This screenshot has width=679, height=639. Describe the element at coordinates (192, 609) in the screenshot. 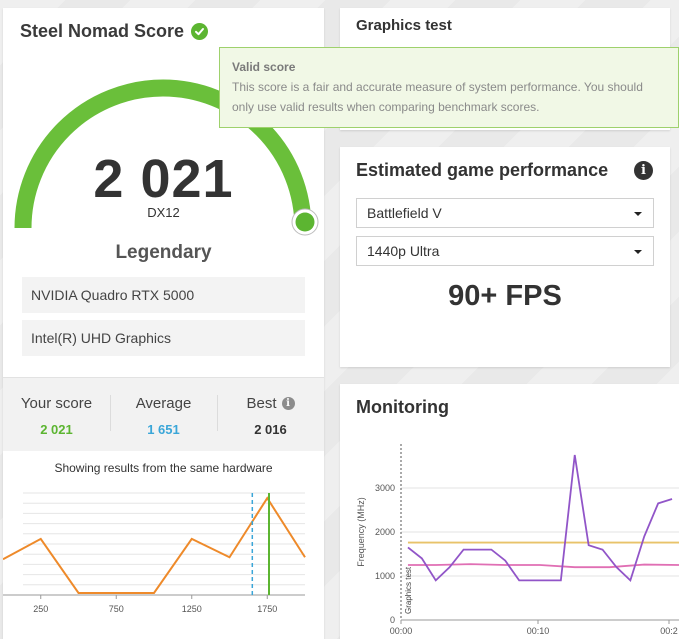

I see `x-tick-label: 1250` at that location.